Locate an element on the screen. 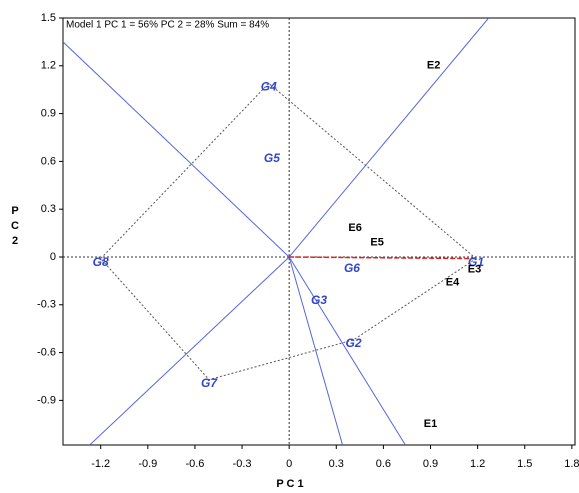  genotype-label: G8 is located at coordinates (101, 262).